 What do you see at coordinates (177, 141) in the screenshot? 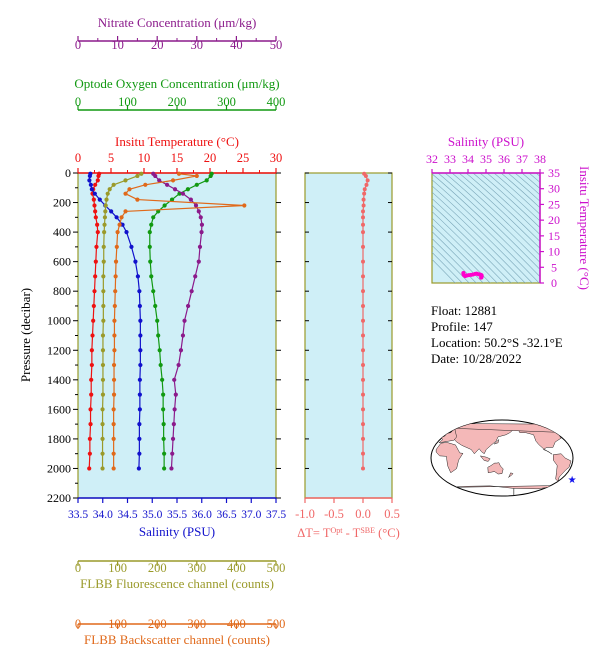
I see `temperature-axis-title: Insitu Temperature (°C)` at bounding box center [177, 141].